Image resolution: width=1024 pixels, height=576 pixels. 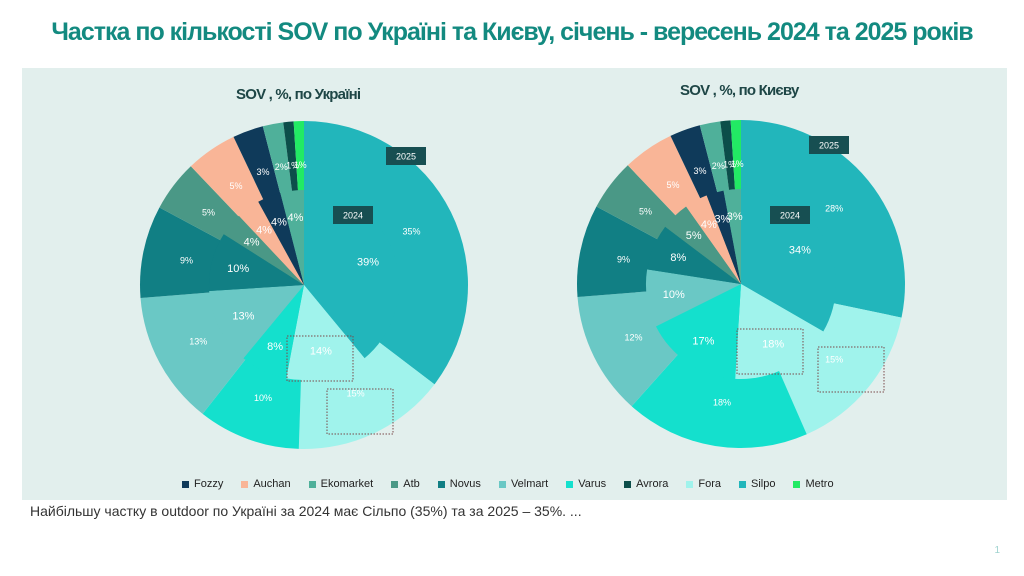 I want to click on kyiv-2024-label-fozzy: 3%, so click(x=722, y=219).